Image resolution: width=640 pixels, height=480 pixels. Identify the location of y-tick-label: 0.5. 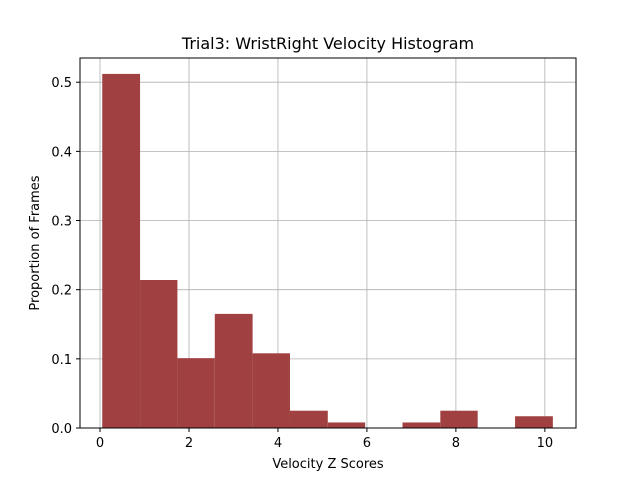
(61, 83).